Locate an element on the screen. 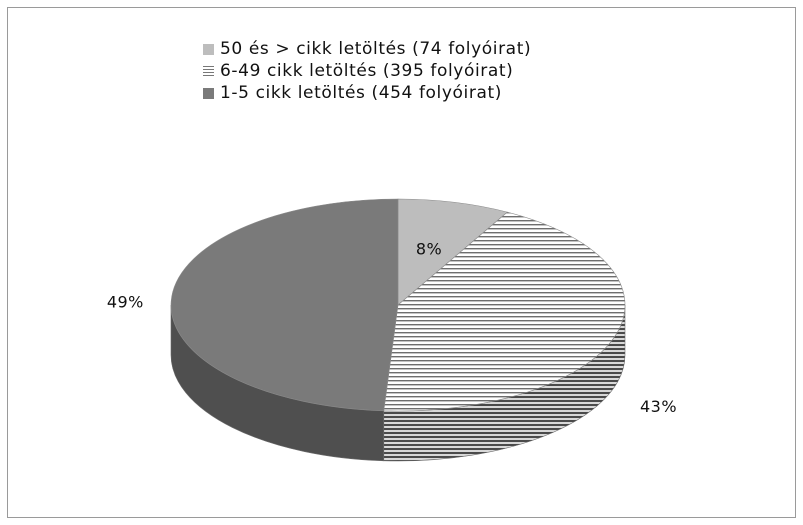 The width and height of the screenshot is (803, 525). legend-item-1: 50 és > cikk letöltés (74 folyóirat) is located at coordinates (367, 49).